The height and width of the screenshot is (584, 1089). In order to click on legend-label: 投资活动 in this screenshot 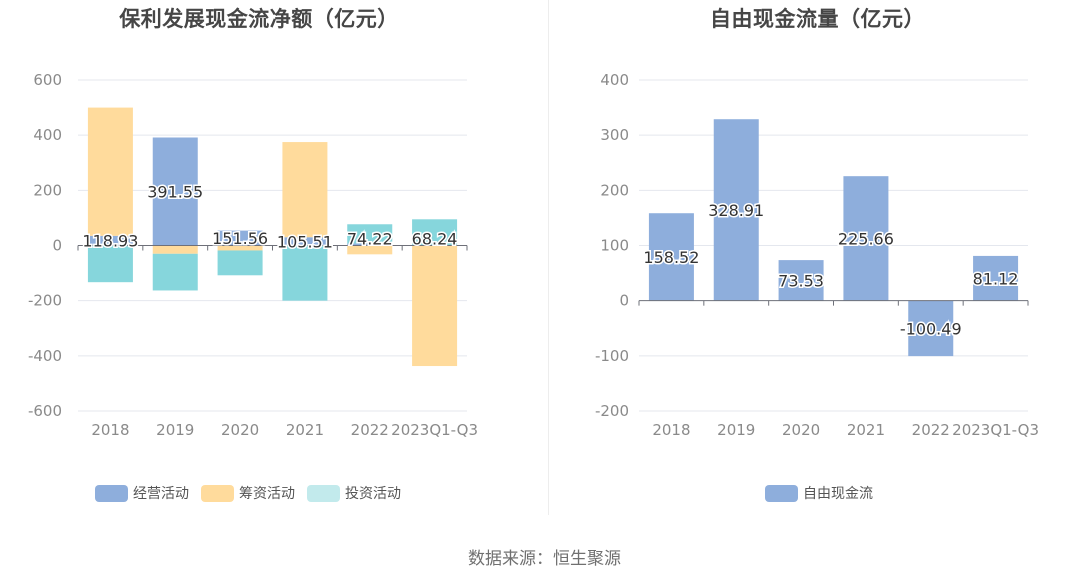, I will do `click(373, 494)`.